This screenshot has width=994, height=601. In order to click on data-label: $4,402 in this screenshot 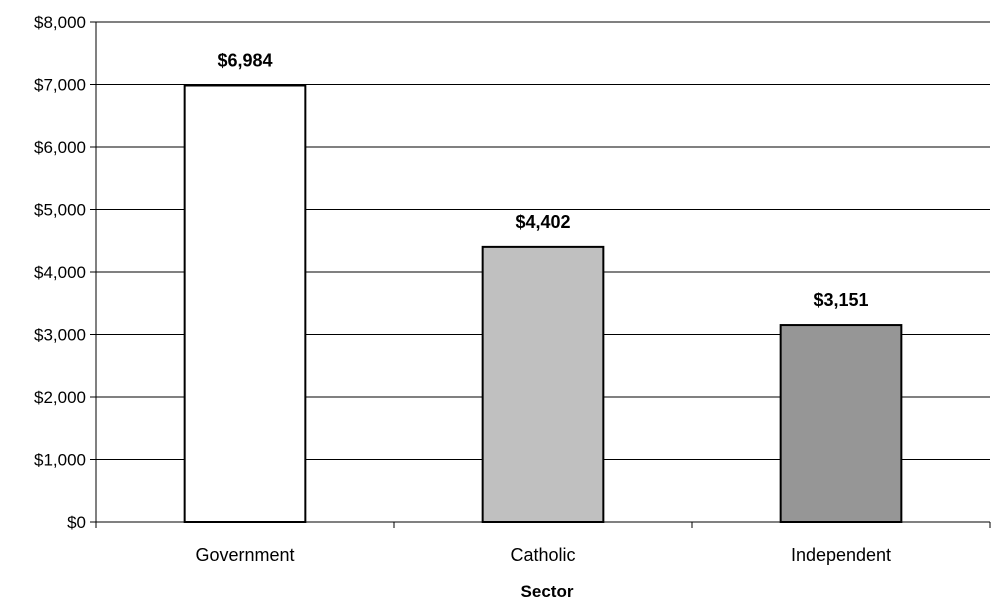, I will do `click(542, 222)`.